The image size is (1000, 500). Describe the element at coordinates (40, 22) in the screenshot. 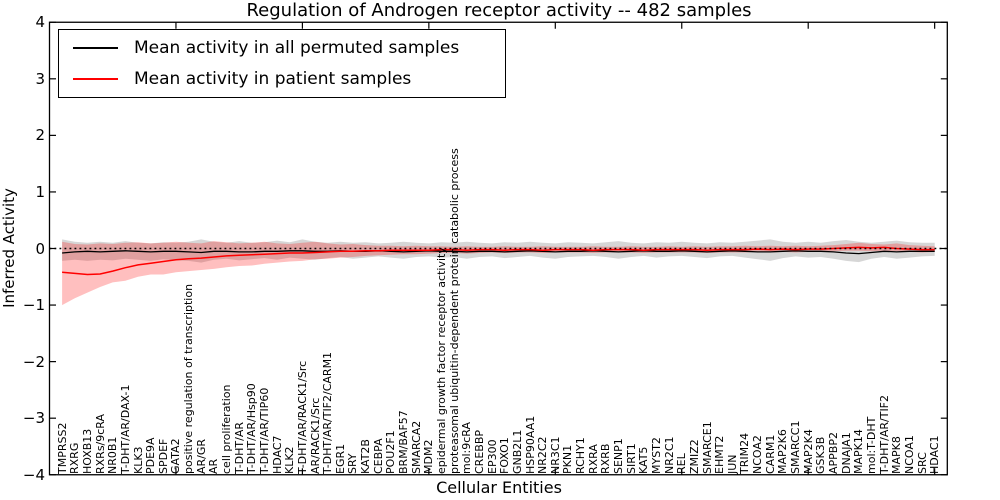

I see `y-tick-label: 4` at that location.